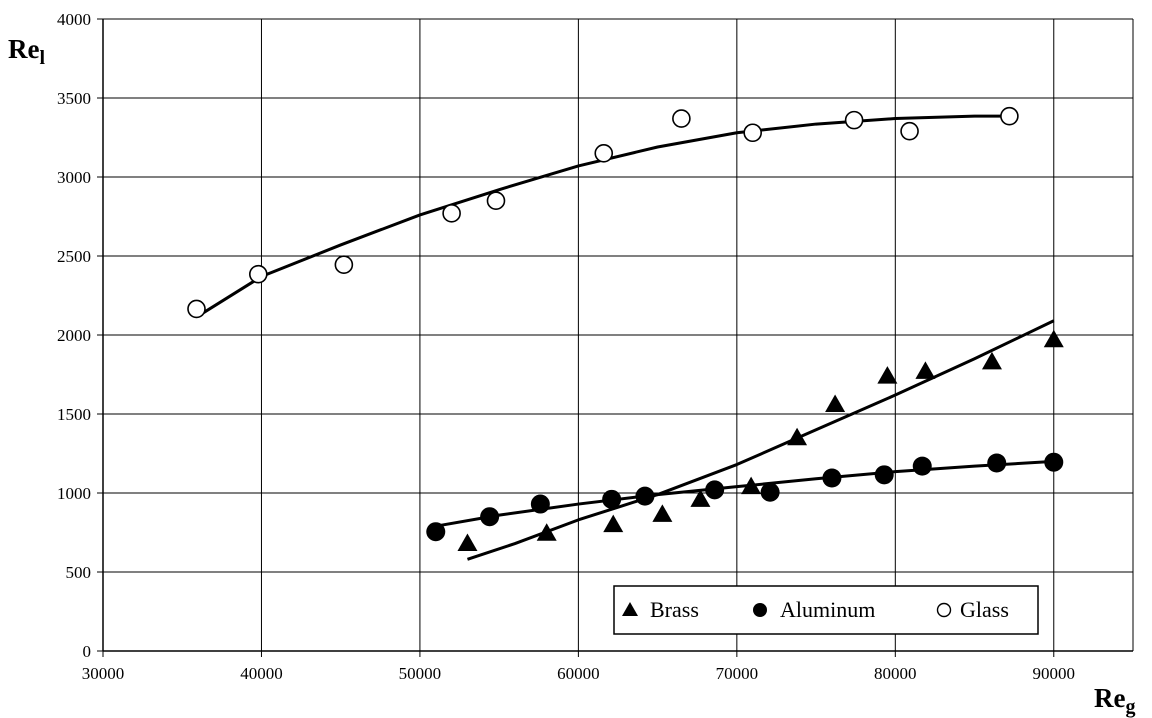  I want to click on y-tick-label: 2500, so click(74, 256).